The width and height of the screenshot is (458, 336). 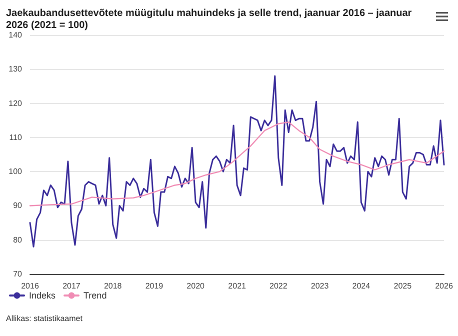 What do you see at coordinates (71, 286) in the screenshot?
I see `x-tick-label: 2017` at bounding box center [71, 286].